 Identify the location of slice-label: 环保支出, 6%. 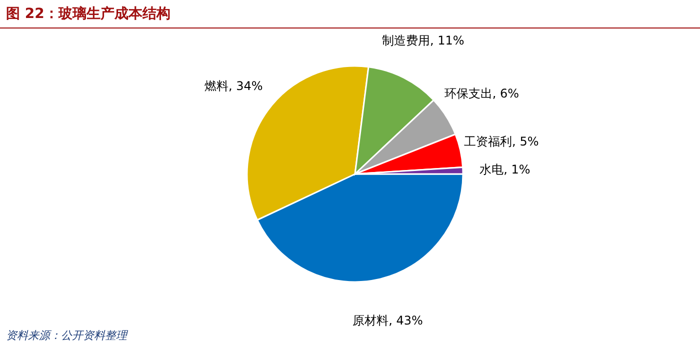
(481, 93).